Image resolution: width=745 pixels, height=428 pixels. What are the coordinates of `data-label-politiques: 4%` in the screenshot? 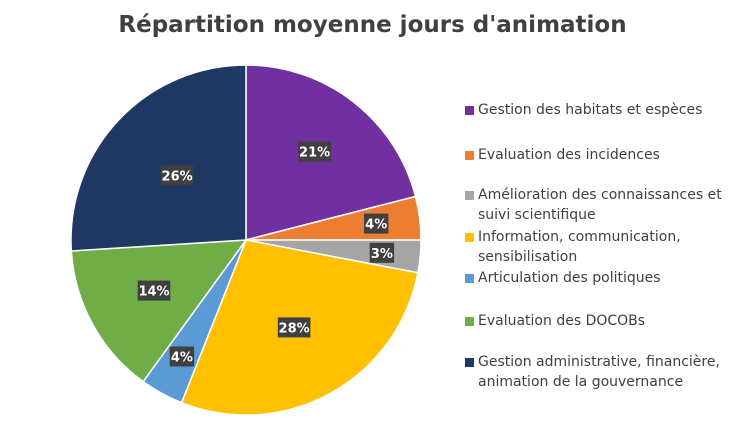 It's located at (182, 356).